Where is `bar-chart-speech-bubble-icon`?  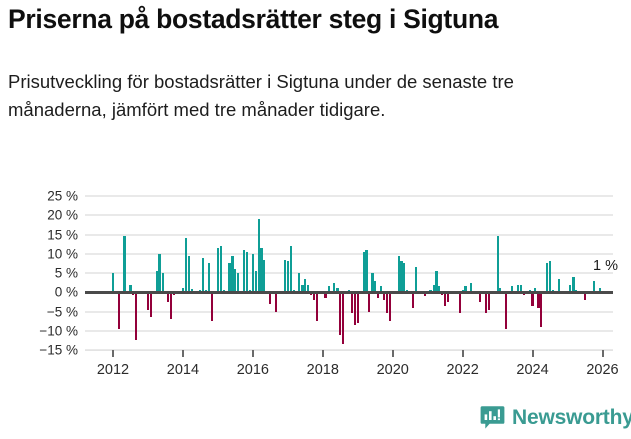
bar-chart-speech-bubble-icon is located at coordinates (492, 417).